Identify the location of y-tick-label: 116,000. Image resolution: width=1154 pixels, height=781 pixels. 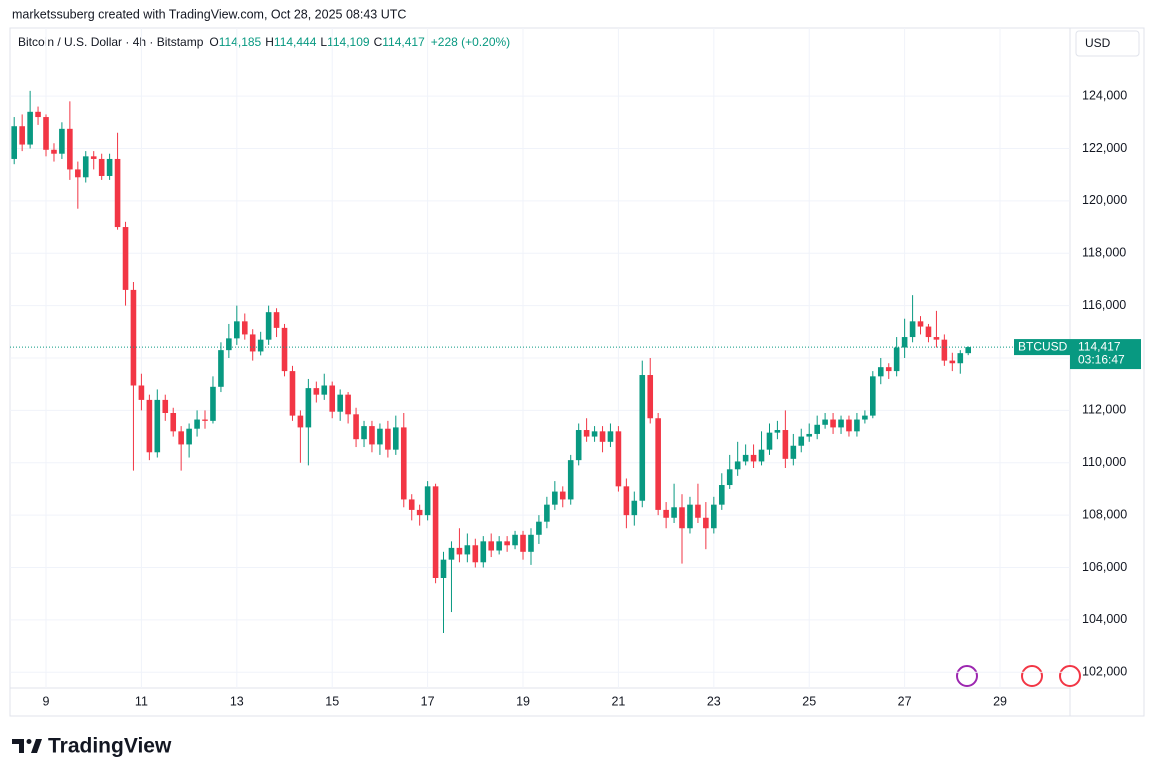
(1104, 305).